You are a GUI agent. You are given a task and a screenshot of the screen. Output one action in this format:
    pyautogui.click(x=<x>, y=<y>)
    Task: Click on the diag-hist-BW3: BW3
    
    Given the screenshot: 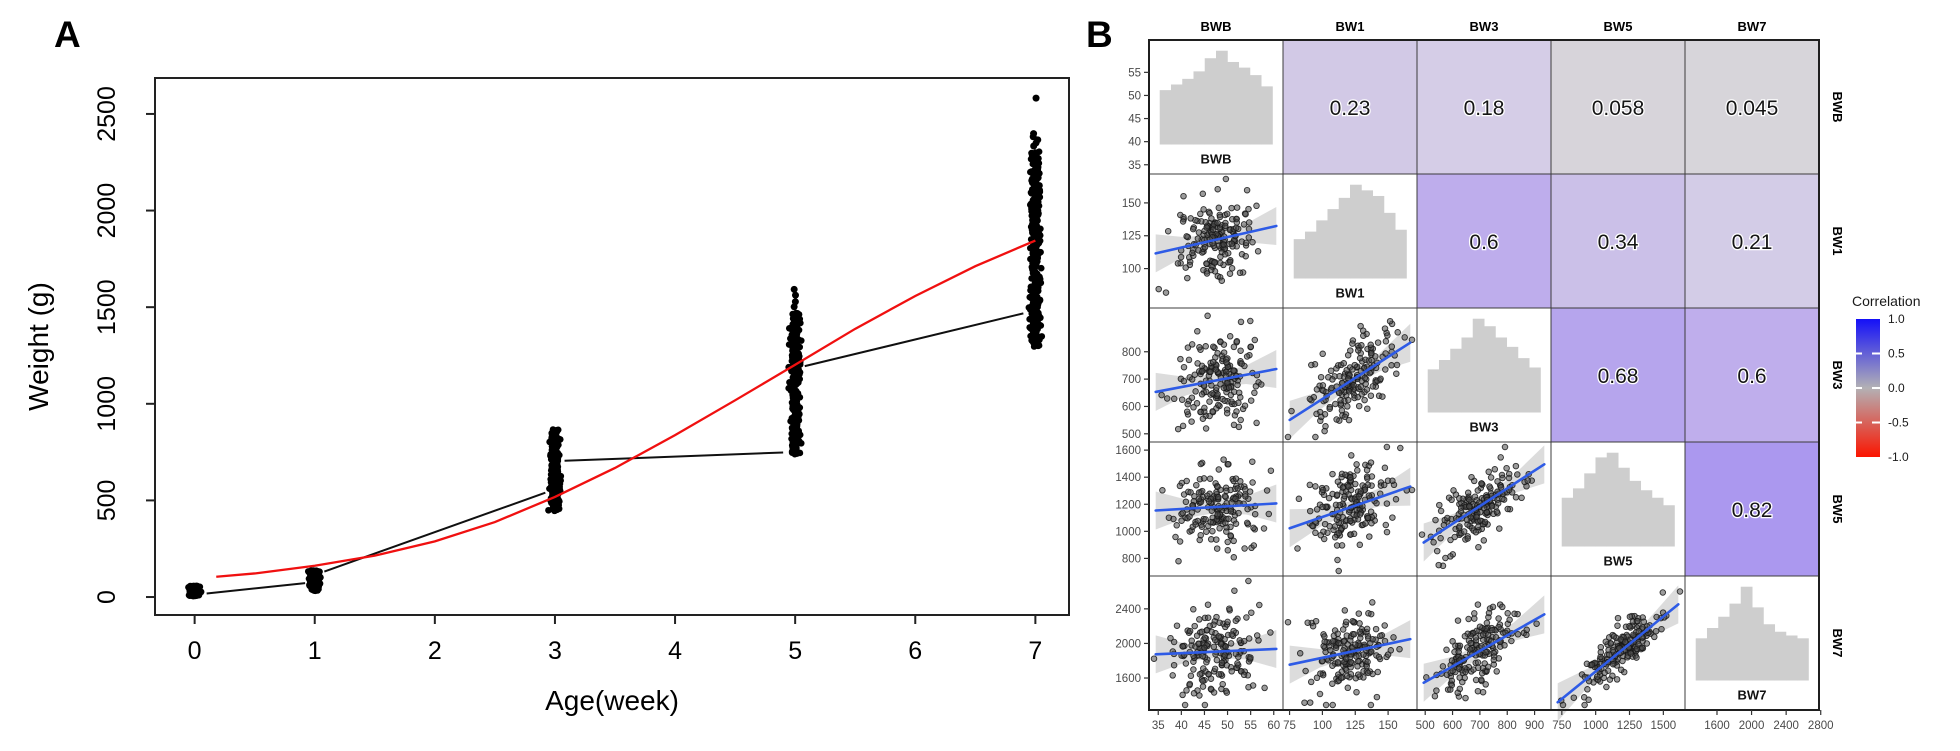 What is the action you would take?
    pyautogui.click(x=1484, y=375)
    